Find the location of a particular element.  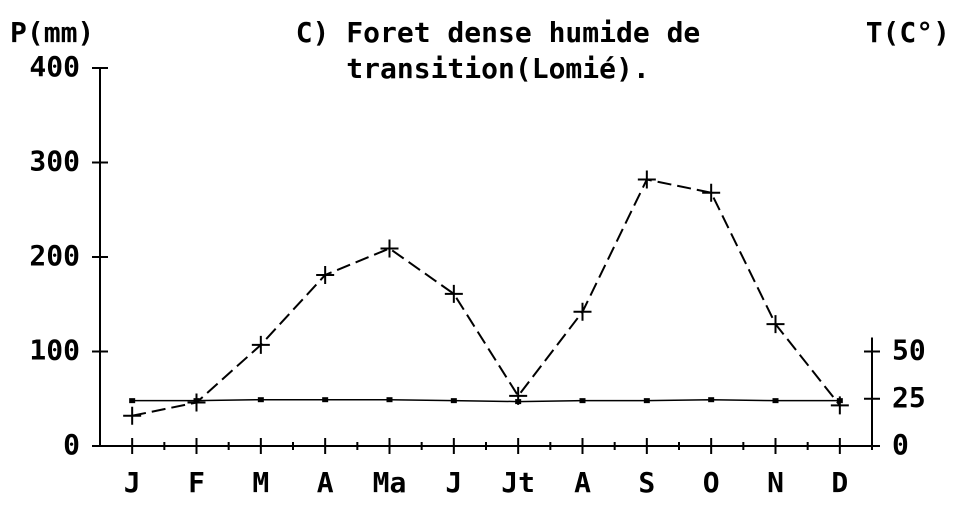

x-tick-label: S is located at coordinates (646, 482).